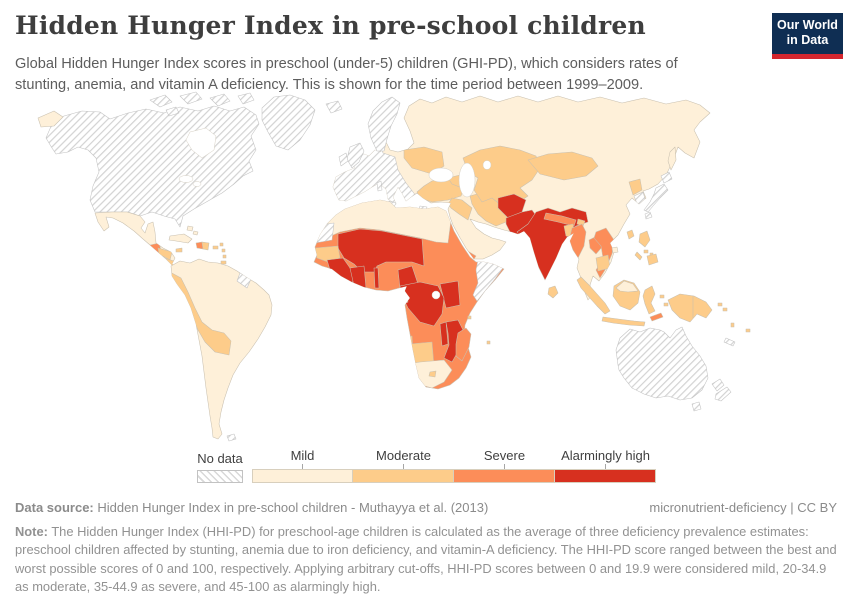 This screenshot has width=850, height=600. What do you see at coordinates (432, 374) in the screenshot?
I see `country-lesotho` at bounding box center [432, 374].